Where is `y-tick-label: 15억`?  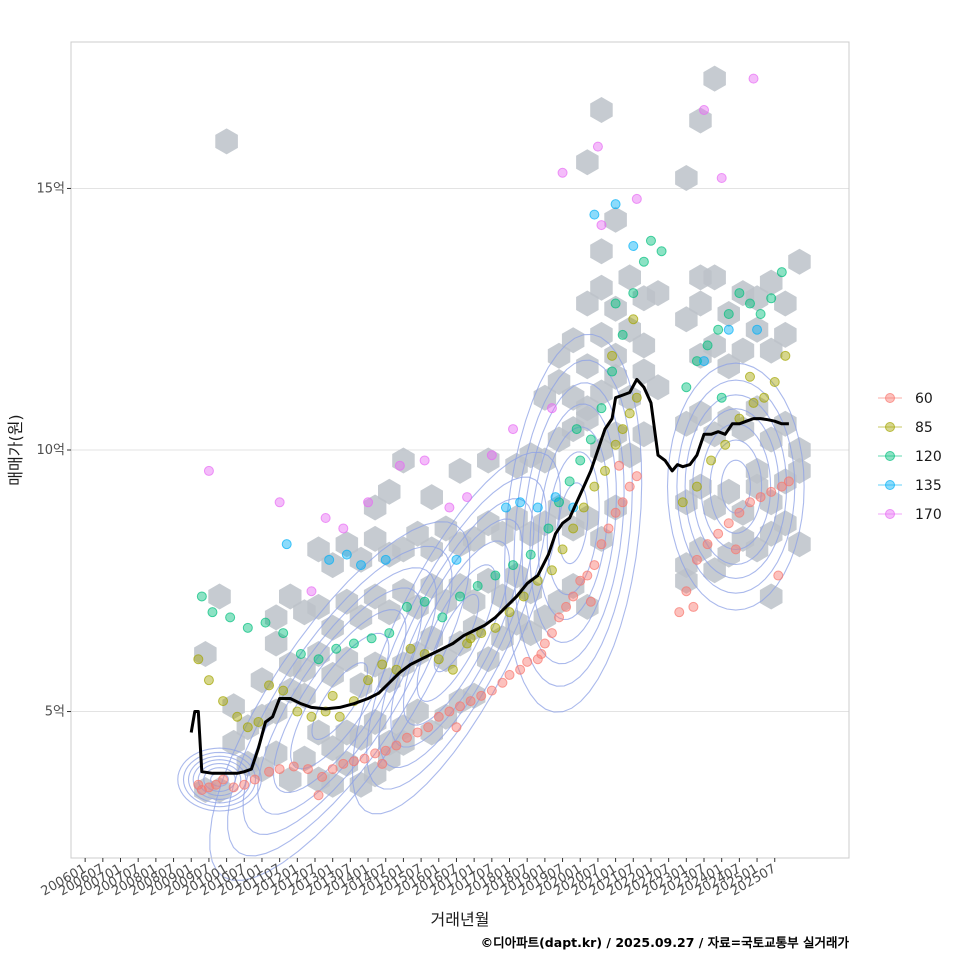 y-tick-label: 15억 is located at coordinates (50, 188).